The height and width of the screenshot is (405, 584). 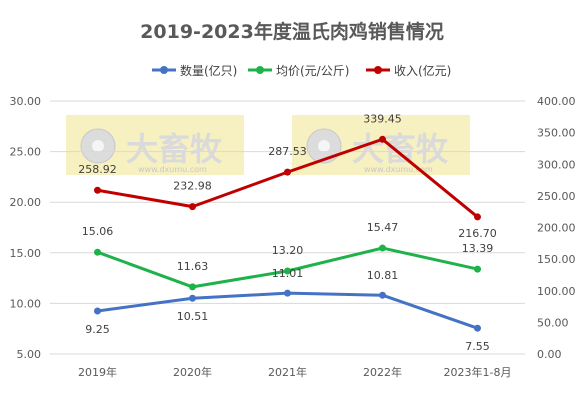 I want to click on legend-quantity-label: 数量(亿只), so click(x=208, y=70).